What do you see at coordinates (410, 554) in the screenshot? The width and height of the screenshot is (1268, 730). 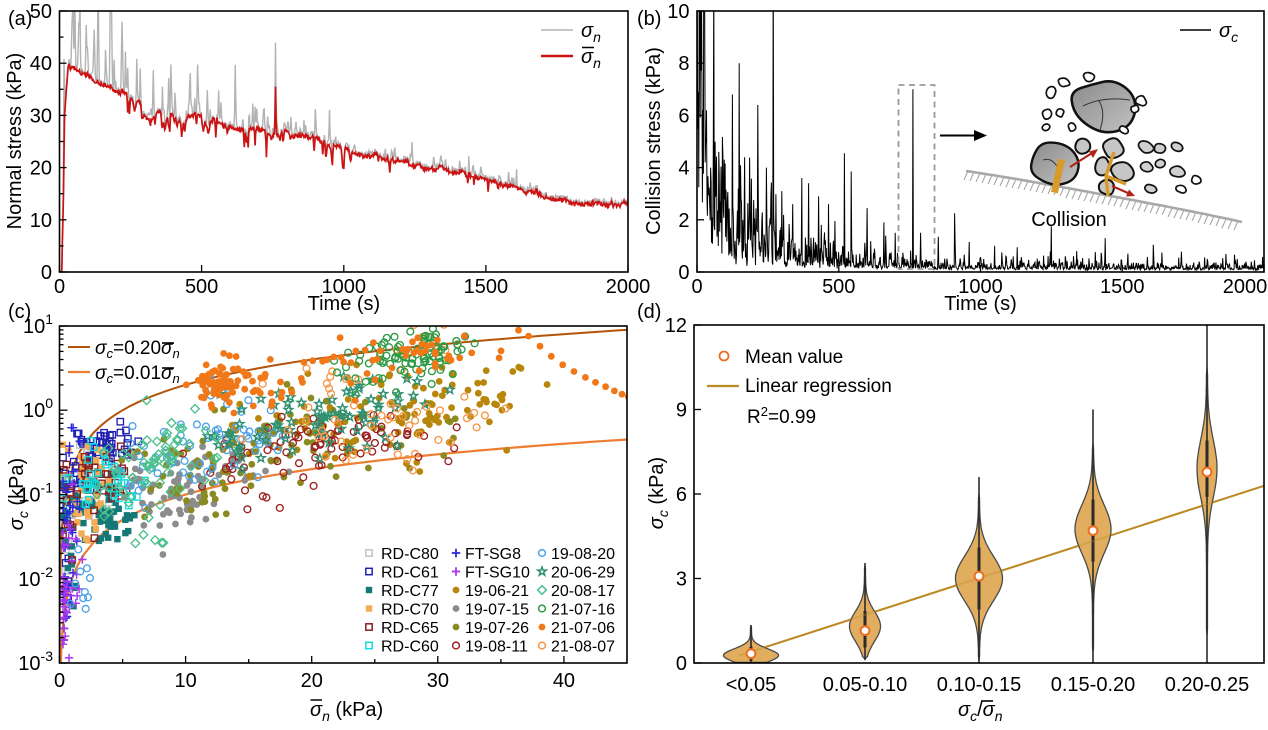 I see `svg-text: RD-C80` at bounding box center [410, 554].